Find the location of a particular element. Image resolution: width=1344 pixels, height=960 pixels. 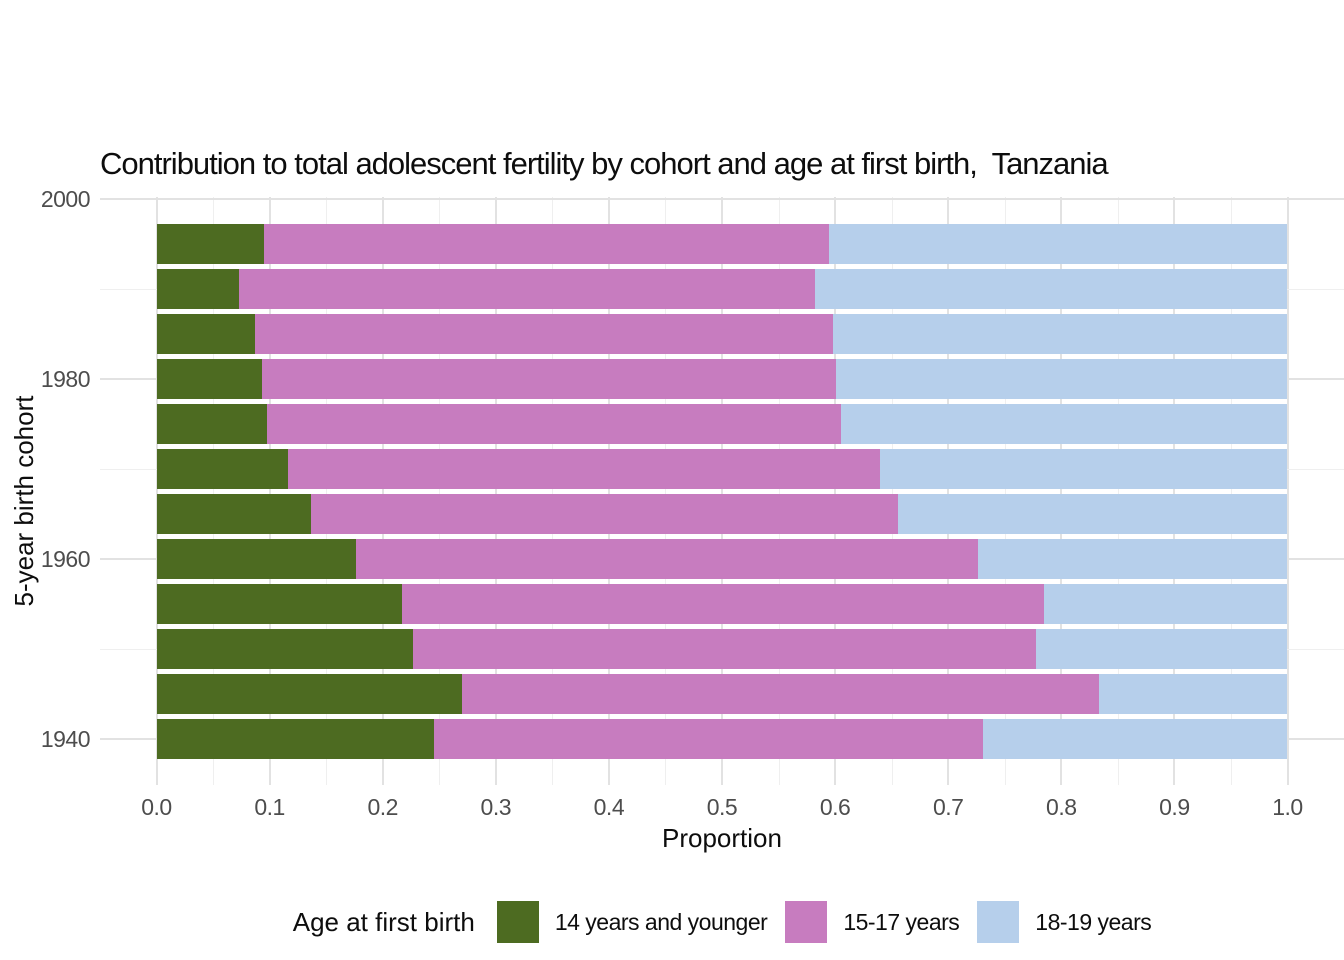

x-tick-label: 0.5 is located at coordinates (722, 807).